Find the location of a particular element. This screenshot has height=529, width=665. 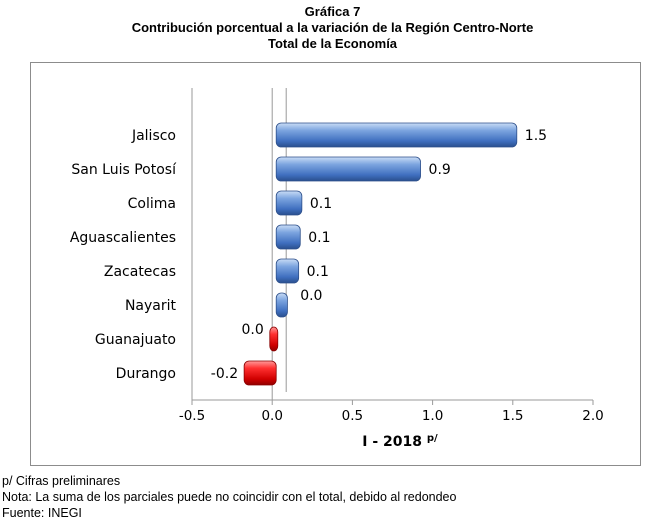

x-tick-label: 2.0 is located at coordinates (592, 416).